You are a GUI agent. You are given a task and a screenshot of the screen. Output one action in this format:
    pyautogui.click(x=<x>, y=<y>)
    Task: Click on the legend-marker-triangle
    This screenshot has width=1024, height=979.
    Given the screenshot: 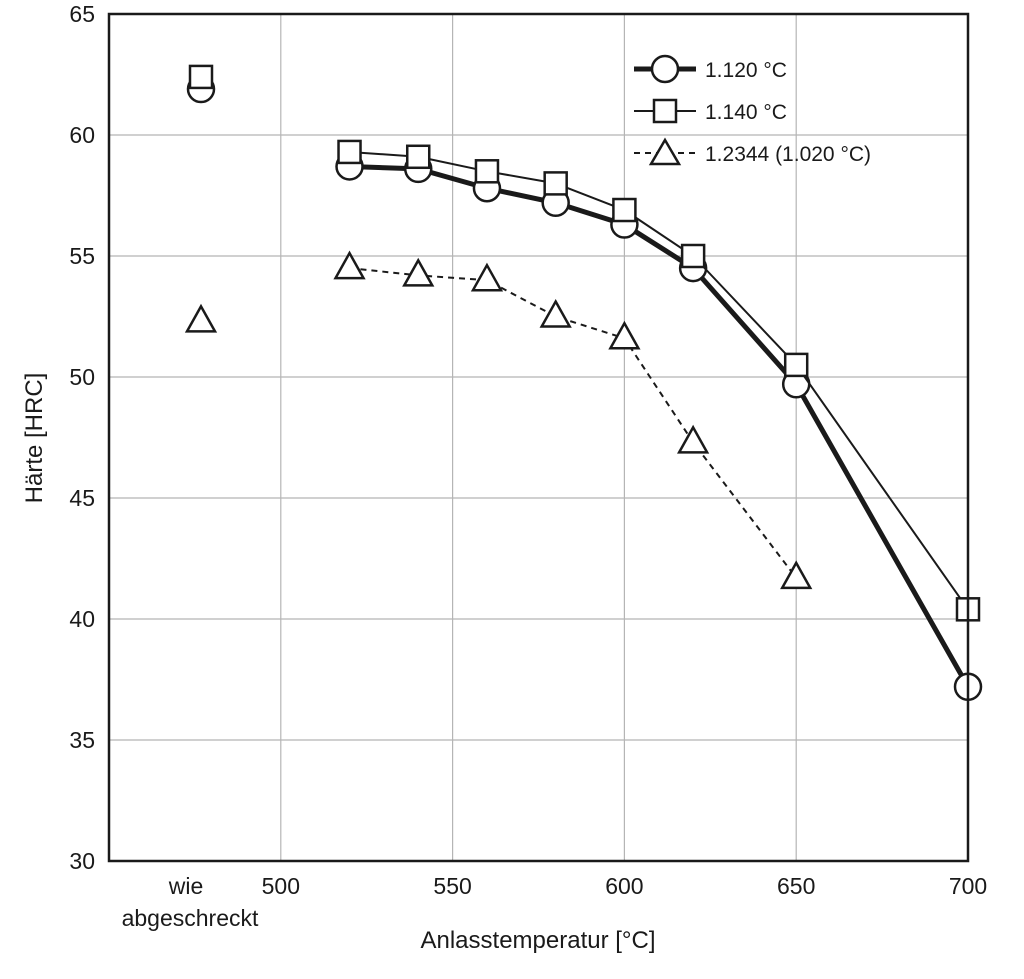 What is the action you would take?
    pyautogui.click(x=665, y=151)
    